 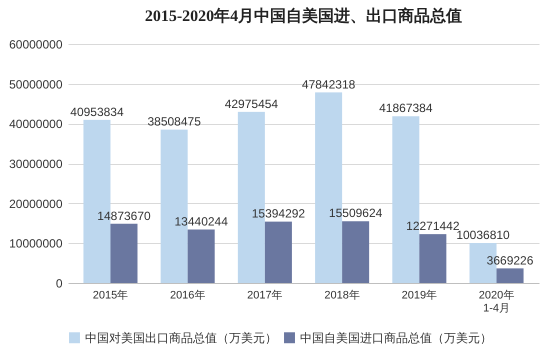 I want to click on x-tick-label: 2016年, so click(x=188, y=296).